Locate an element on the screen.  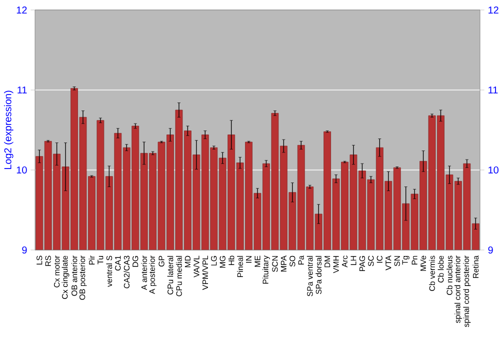
y2-tick-label: 12 is located at coordinates (493, 10).